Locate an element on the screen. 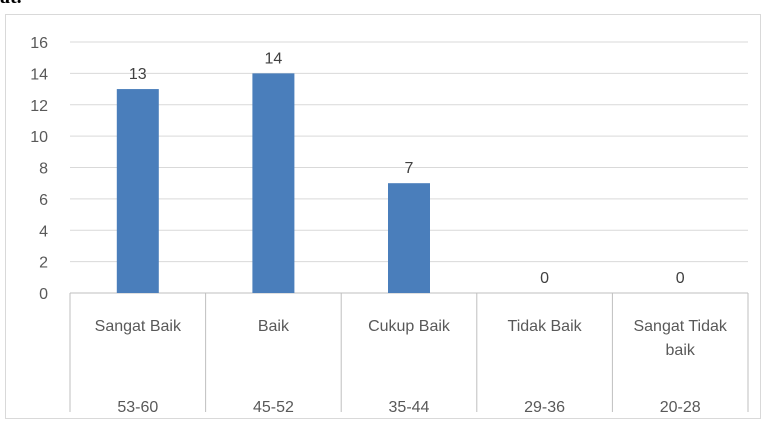 The height and width of the screenshot is (423, 764). category-label: Cukup Baik is located at coordinates (409, 326).